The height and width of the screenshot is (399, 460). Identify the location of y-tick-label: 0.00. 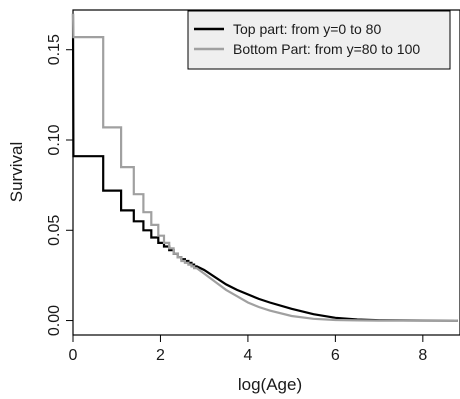
(54, 320).